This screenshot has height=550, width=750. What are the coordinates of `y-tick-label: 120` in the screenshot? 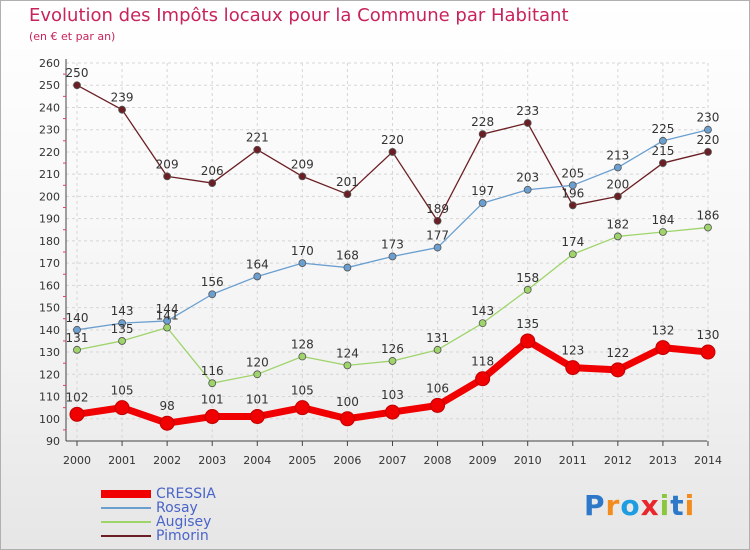 It's located at (49, 374).